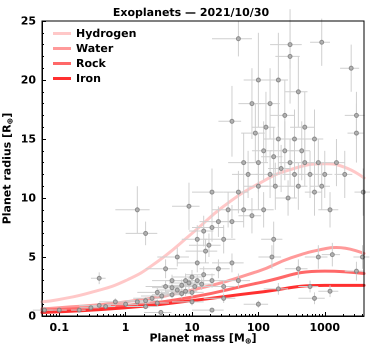  I want to click on legend-label: Rock, so click(91, 63).